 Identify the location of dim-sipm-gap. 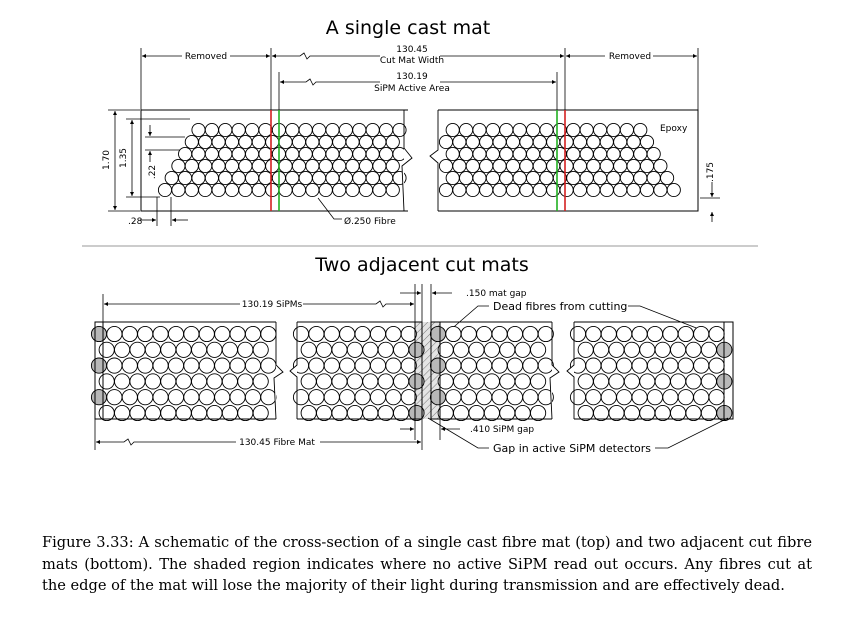
(430, 429).